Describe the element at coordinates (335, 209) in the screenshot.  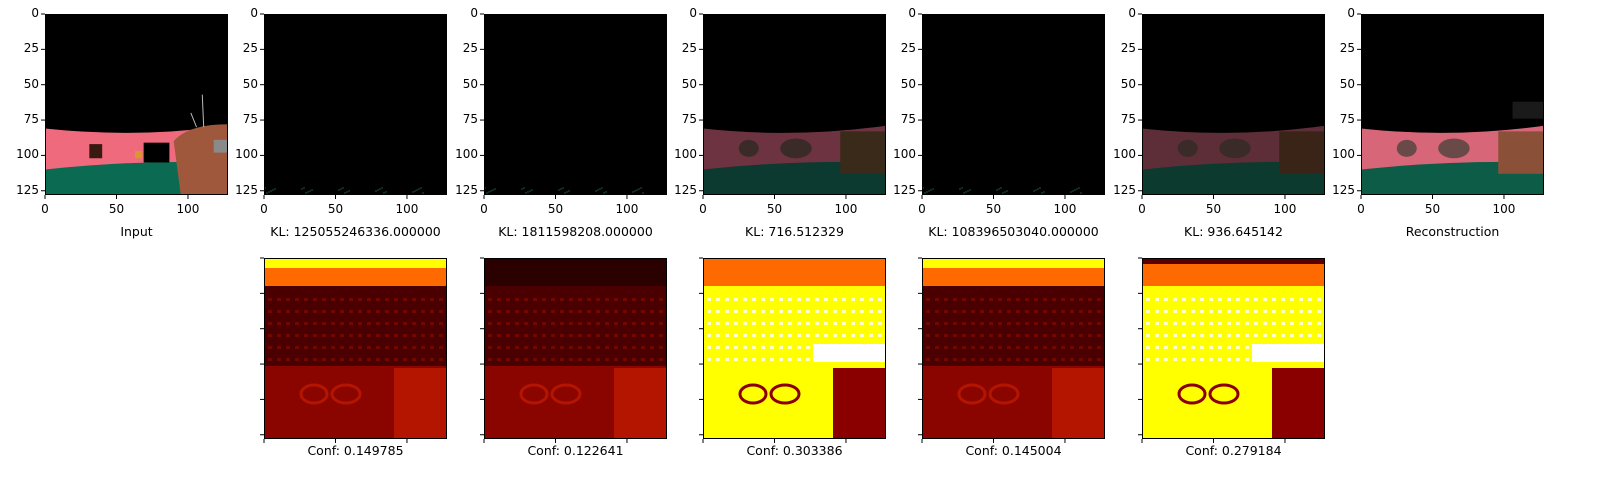
I see `x-tick-label: 50` at that location.